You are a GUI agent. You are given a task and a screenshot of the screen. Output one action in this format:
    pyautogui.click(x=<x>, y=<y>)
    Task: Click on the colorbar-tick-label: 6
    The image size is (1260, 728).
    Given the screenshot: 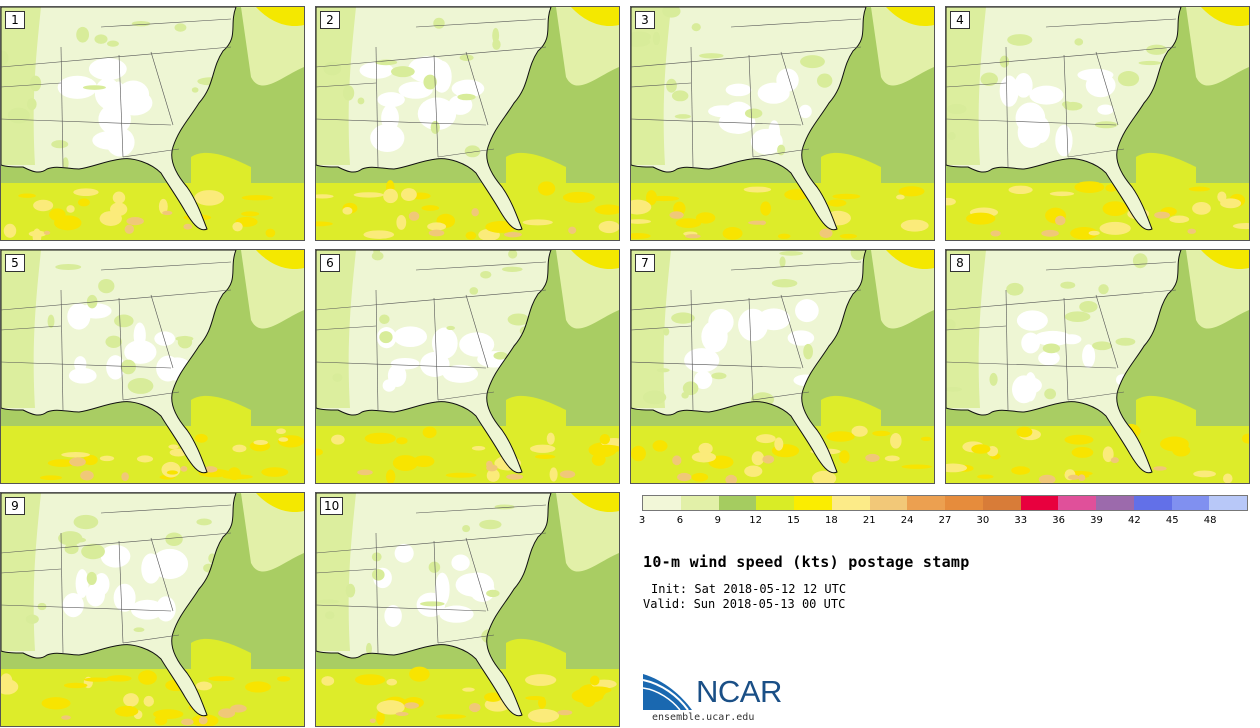 What is the action you would take?
    pyautogui.click(x=680, y=520)
    